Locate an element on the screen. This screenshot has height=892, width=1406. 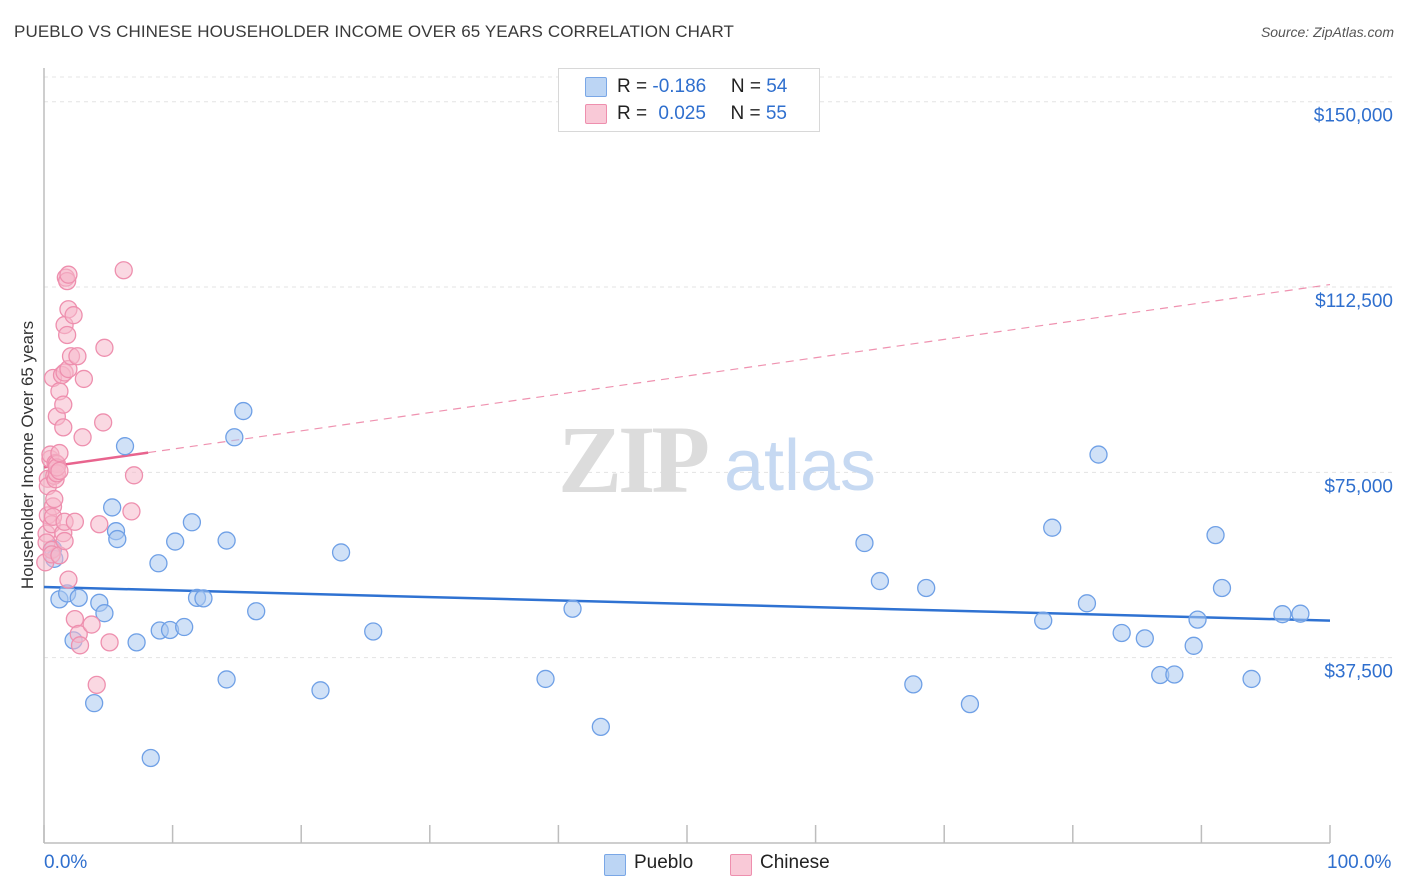
pueblo-r-label: R = is located at coordinates (635, 86).